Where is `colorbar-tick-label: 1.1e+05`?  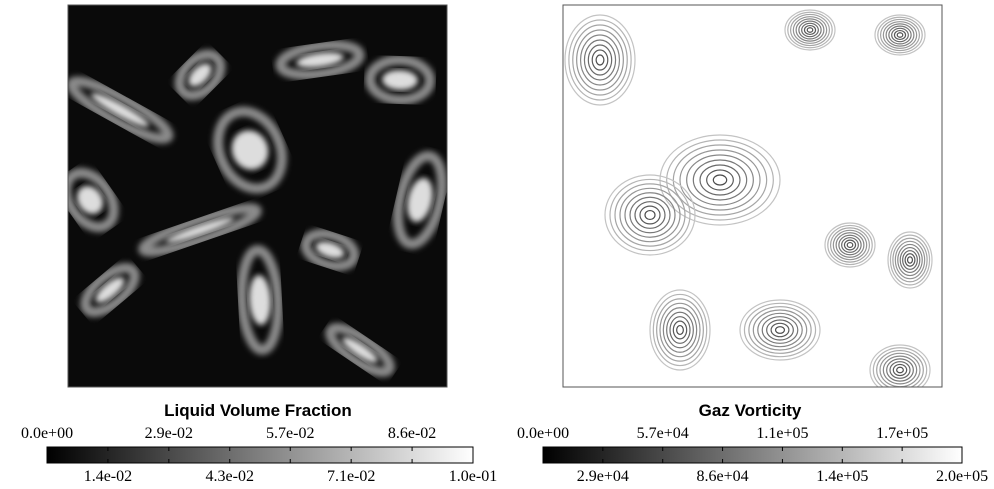 colorbar-tick-label: 1.1e+05 is located at coordinates (782, 433).